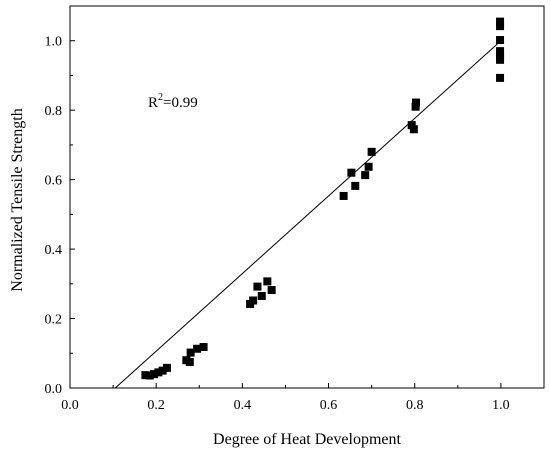  Describe the element at coordinates (70, 405) in the screenshot. I see `x-tick-label: 0.0` at that location.